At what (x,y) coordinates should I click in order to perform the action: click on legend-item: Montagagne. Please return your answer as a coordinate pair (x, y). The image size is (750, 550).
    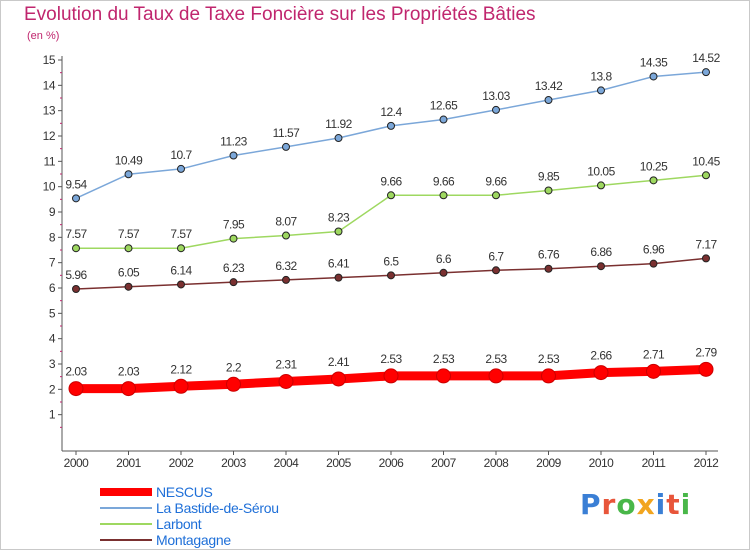
    Looking at the image, I should click on (165, 540).